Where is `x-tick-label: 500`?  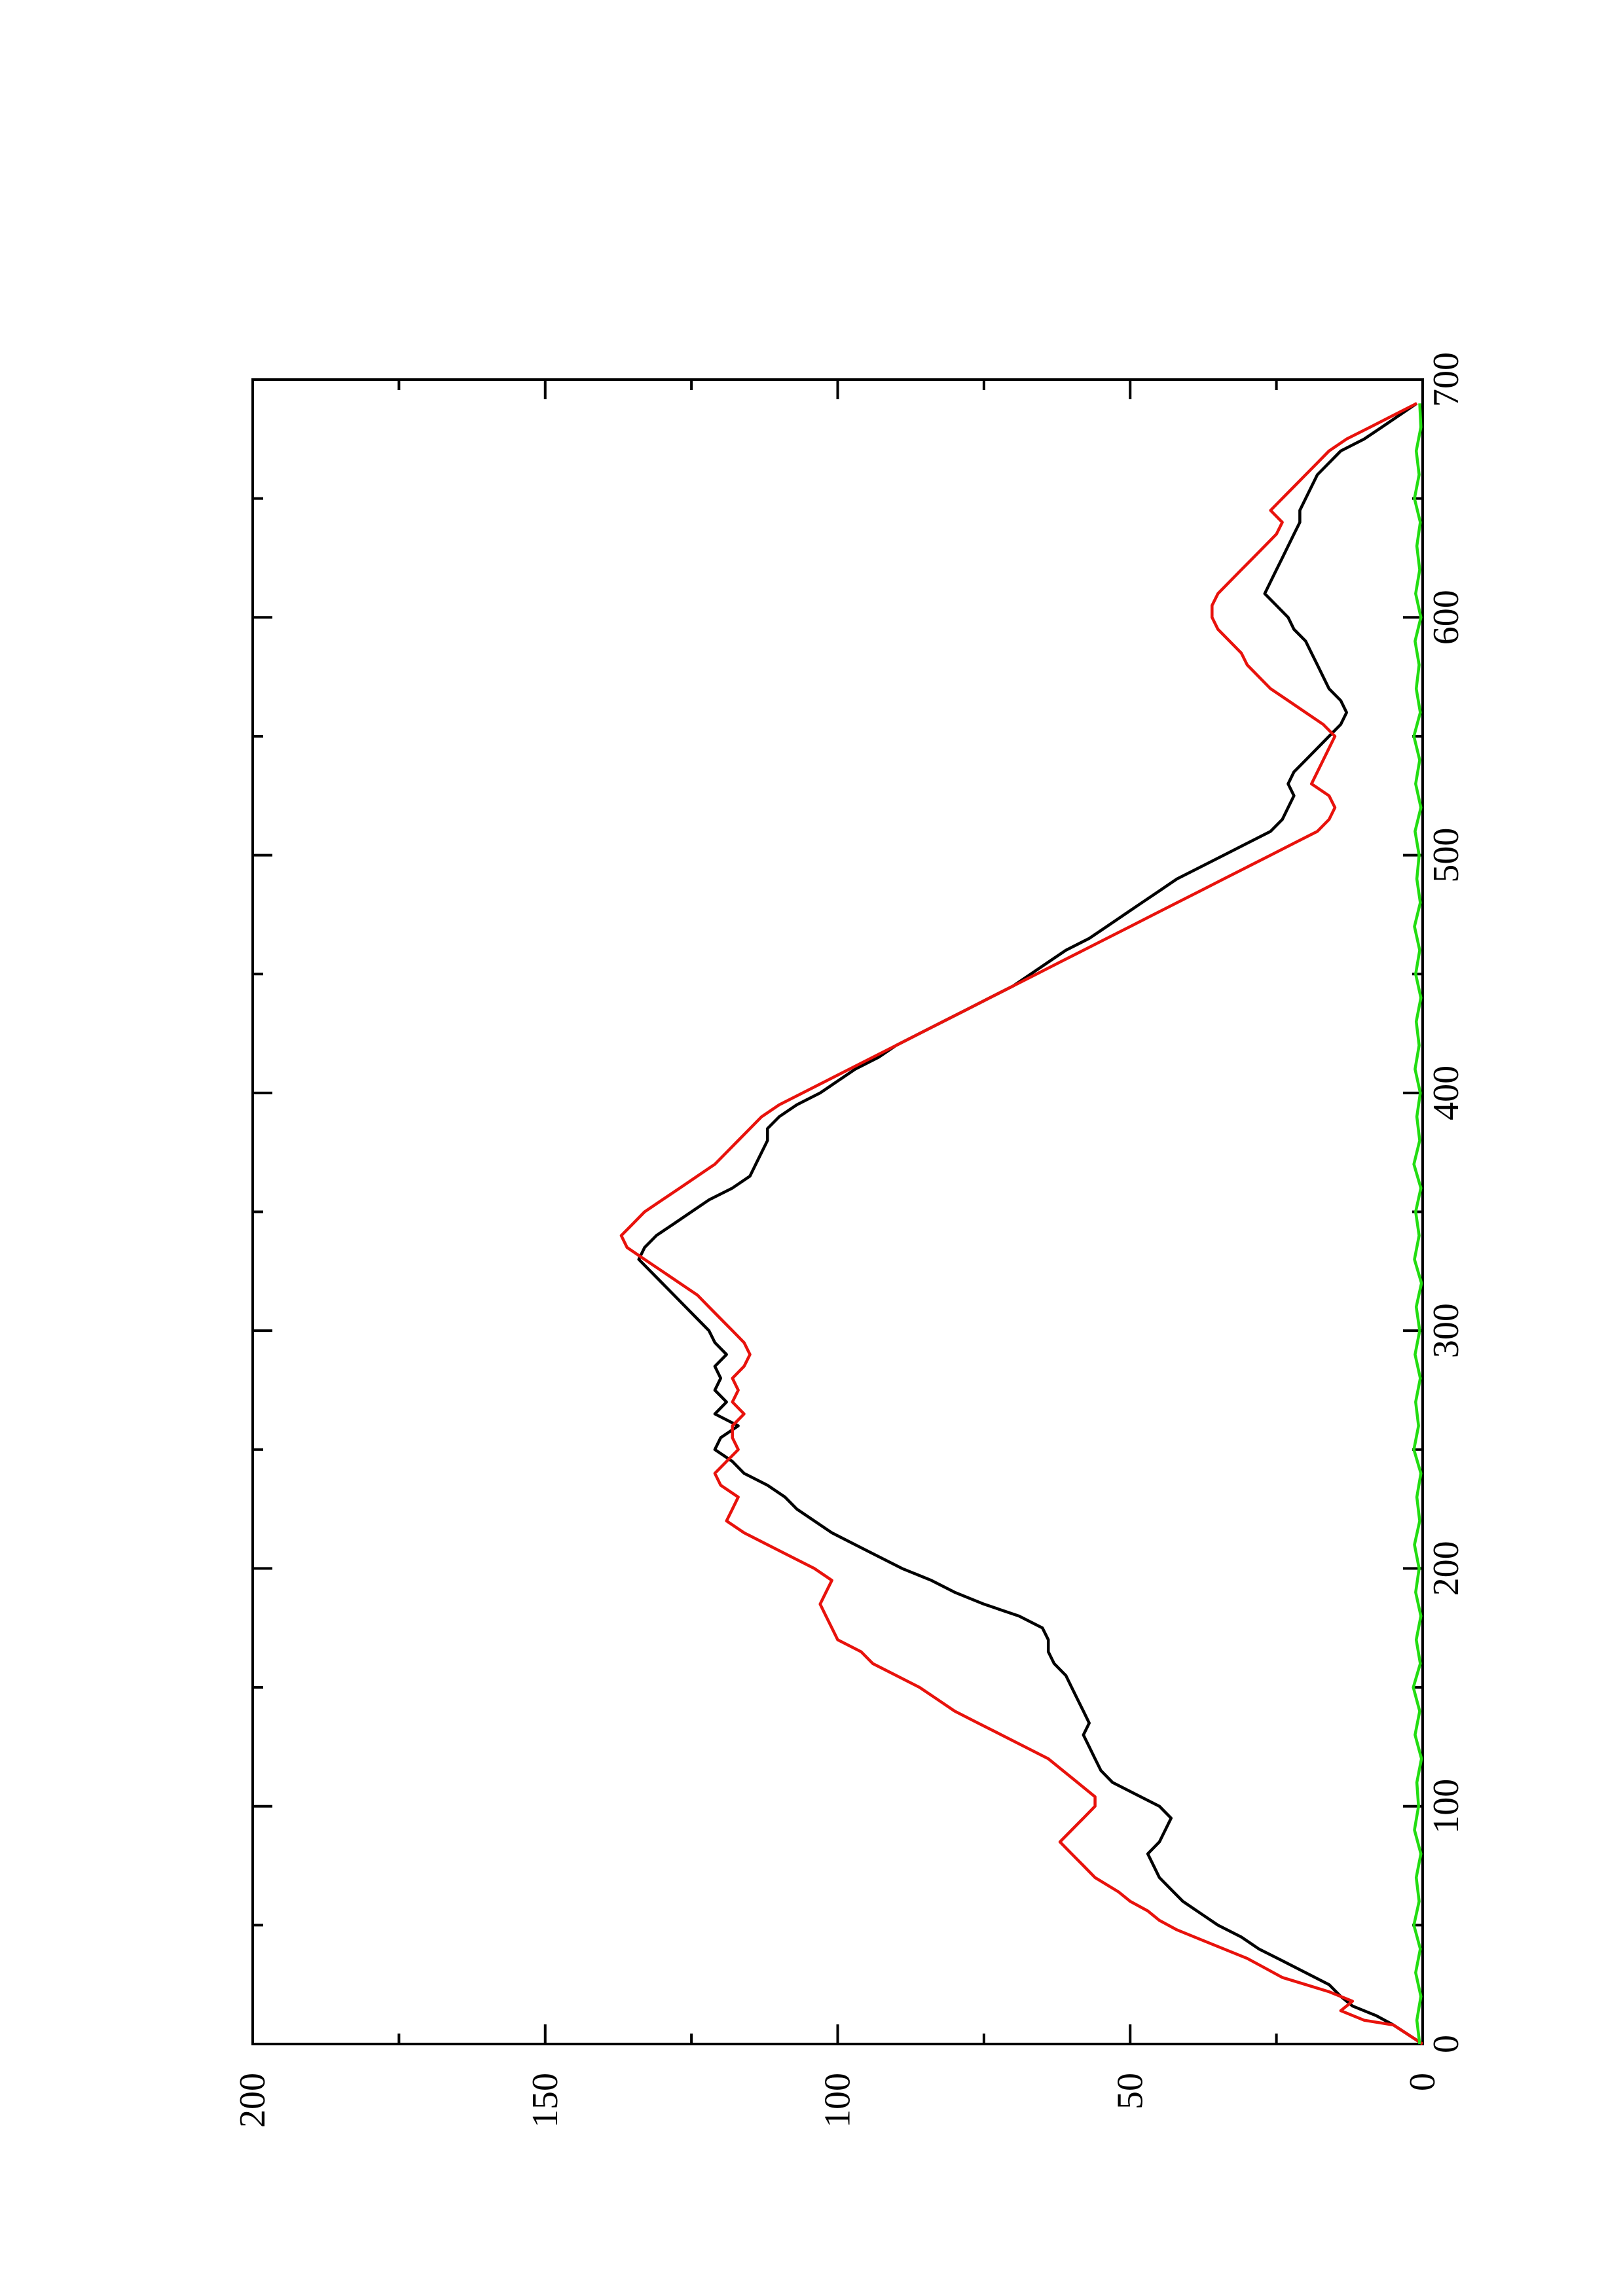 x-tick-label: 500 is located at coordinates (1446, 856).